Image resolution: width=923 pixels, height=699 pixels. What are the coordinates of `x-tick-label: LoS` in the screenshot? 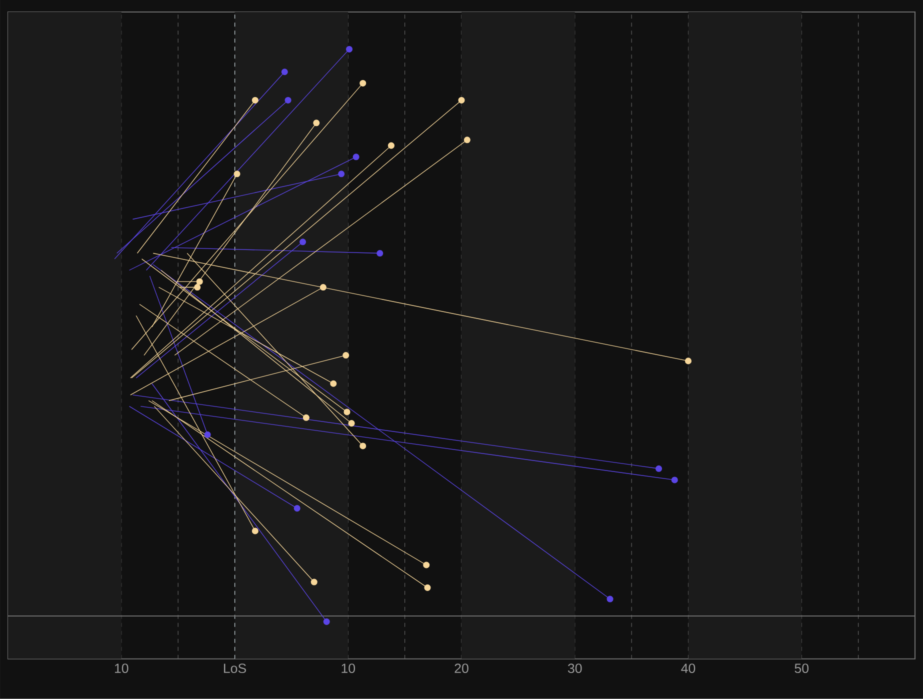 It's located at (235, 669).